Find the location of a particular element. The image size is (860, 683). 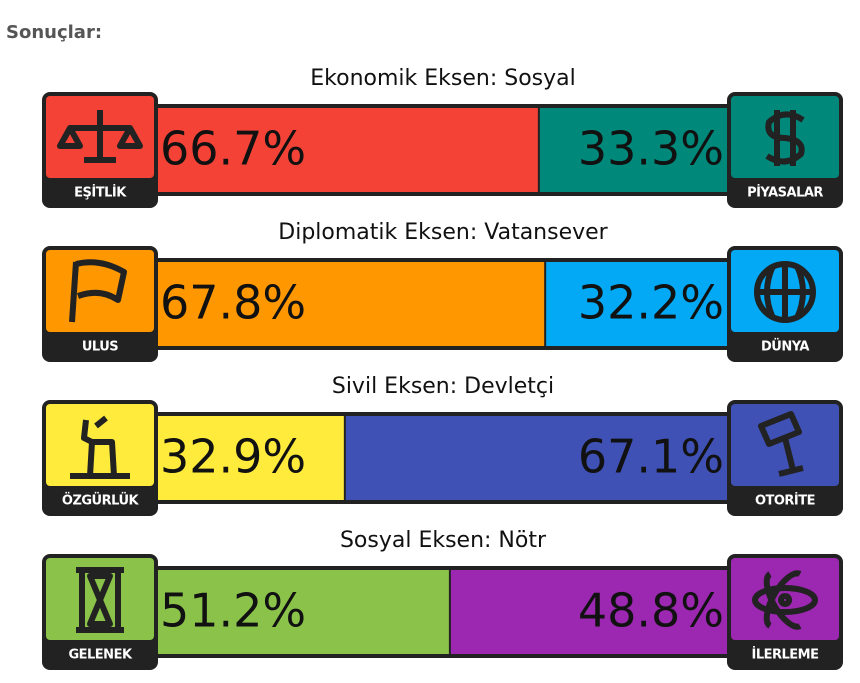

axis-title: Diplomatik Eksen: Vatansever is located at coordinates (443, 232).